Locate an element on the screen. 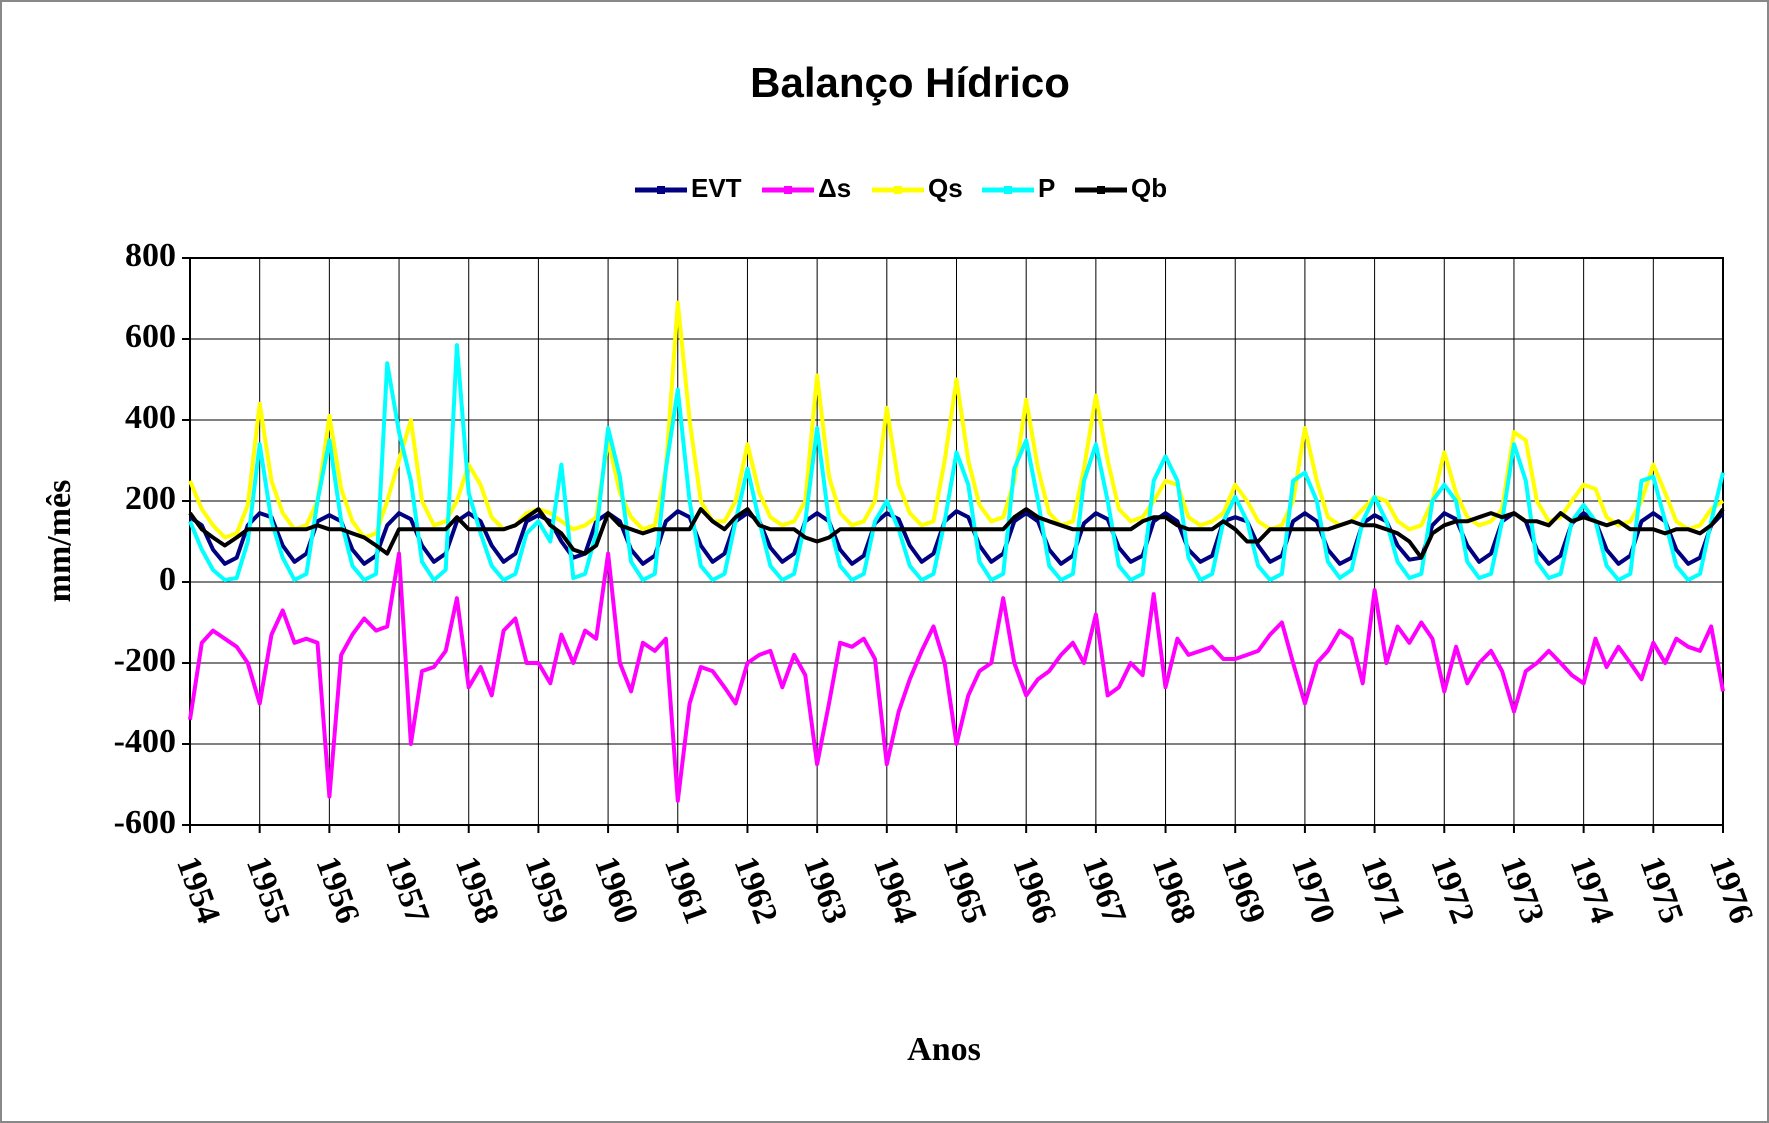 The height and width of the screenshot is (1123, 1769). y-tick-label: -600 is located at coordinates (145, 822).